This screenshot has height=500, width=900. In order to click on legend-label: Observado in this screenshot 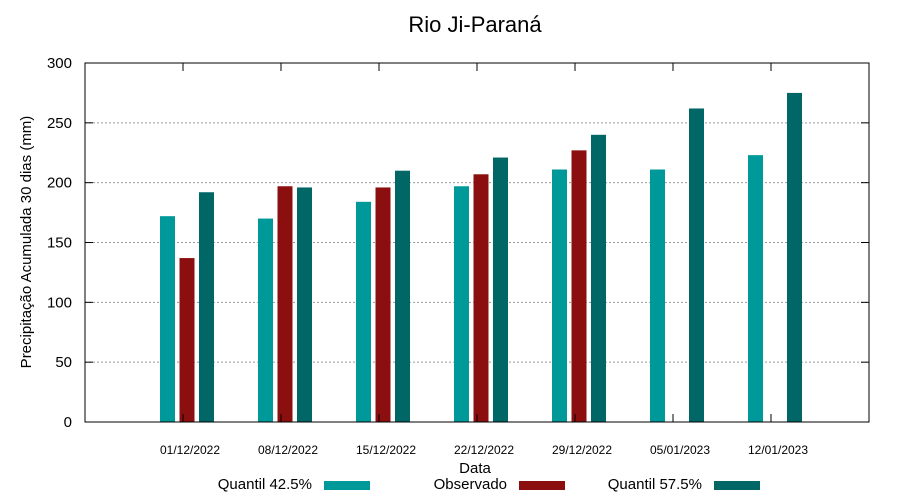, I will do `click(470, 484)`.